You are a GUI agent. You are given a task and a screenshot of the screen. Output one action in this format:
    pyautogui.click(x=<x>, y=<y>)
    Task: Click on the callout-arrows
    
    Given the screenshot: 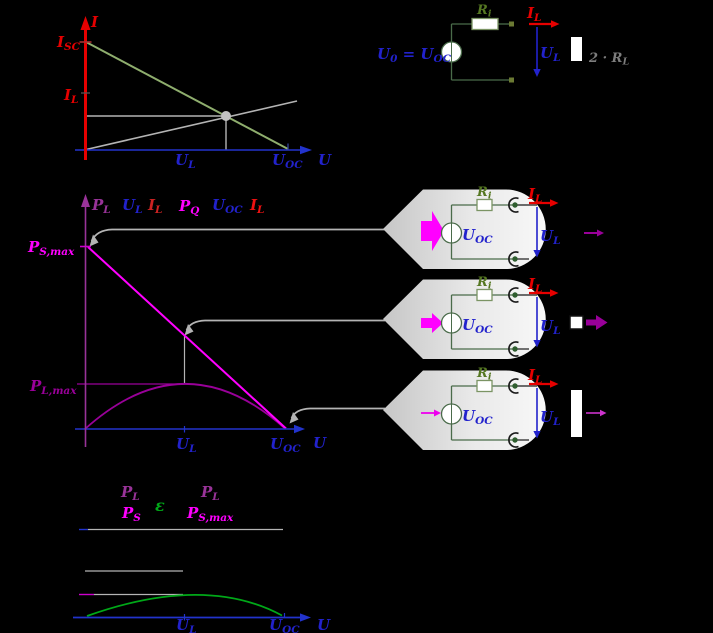 What is the action you would take?
    pyautogui.click(x=237, y=326)
    